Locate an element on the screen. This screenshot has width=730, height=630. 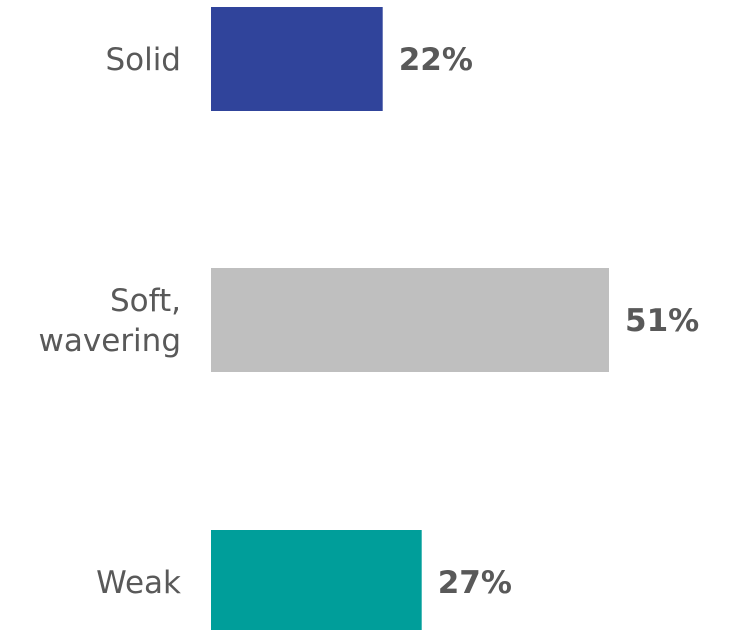
value-label-1: 22% is located at coordinates (436, 60).